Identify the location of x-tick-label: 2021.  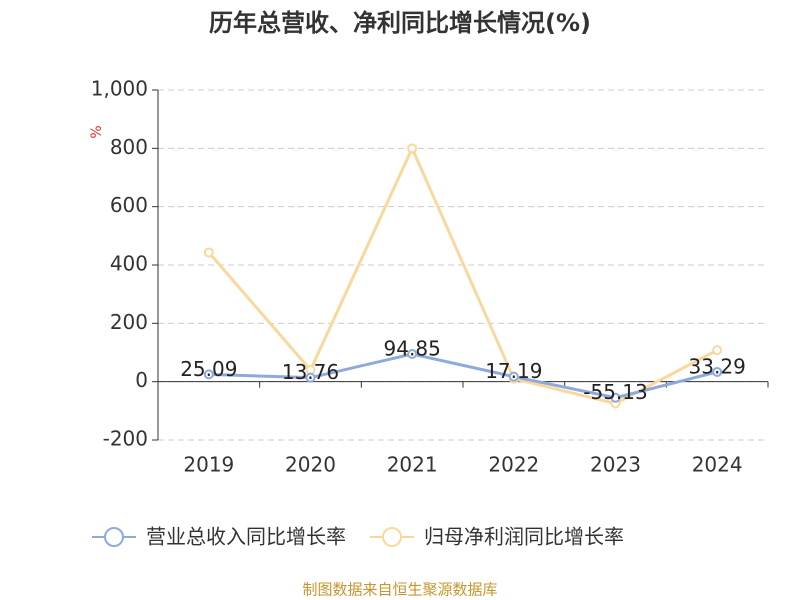
(412, 465).